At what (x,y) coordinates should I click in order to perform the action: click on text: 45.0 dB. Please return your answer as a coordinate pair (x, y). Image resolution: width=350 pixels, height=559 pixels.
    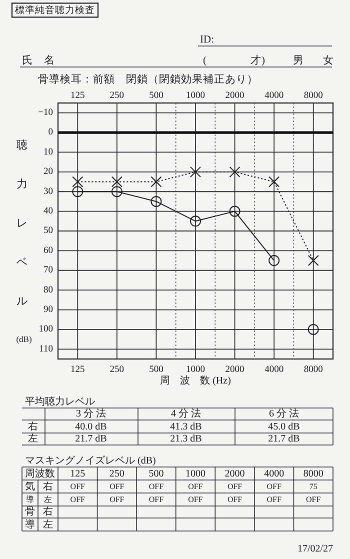
    Looking at the image, I should click on (284, 426).